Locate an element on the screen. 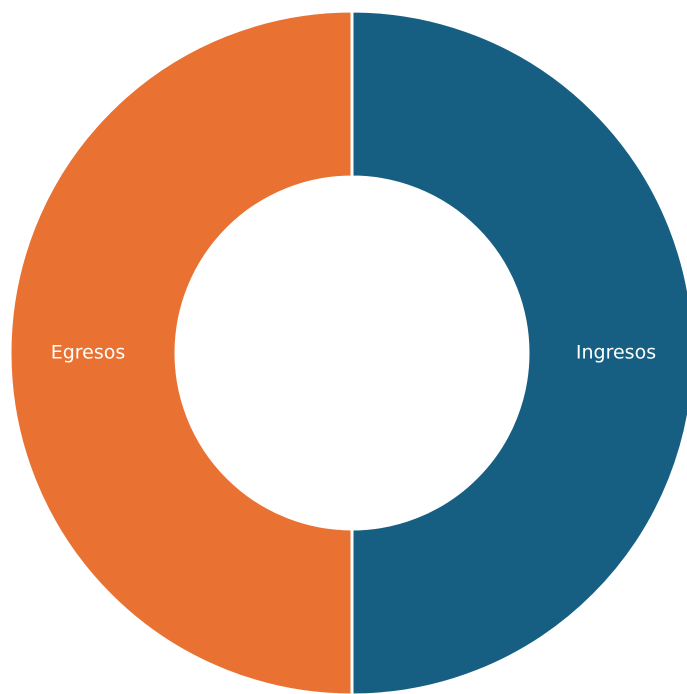 The width and height of the screenshot is (687, 694). label-ingresos: Ingresos is located at coordinates (616, 353).